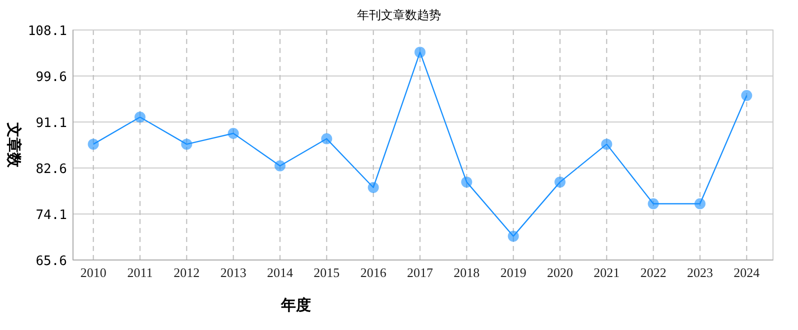 This screenshot has width=798, height=330. What do you see at coordinates (51, 169) in the screenshot?
I see `y-tick-label: 82.6` at bounding box center [51, 169].